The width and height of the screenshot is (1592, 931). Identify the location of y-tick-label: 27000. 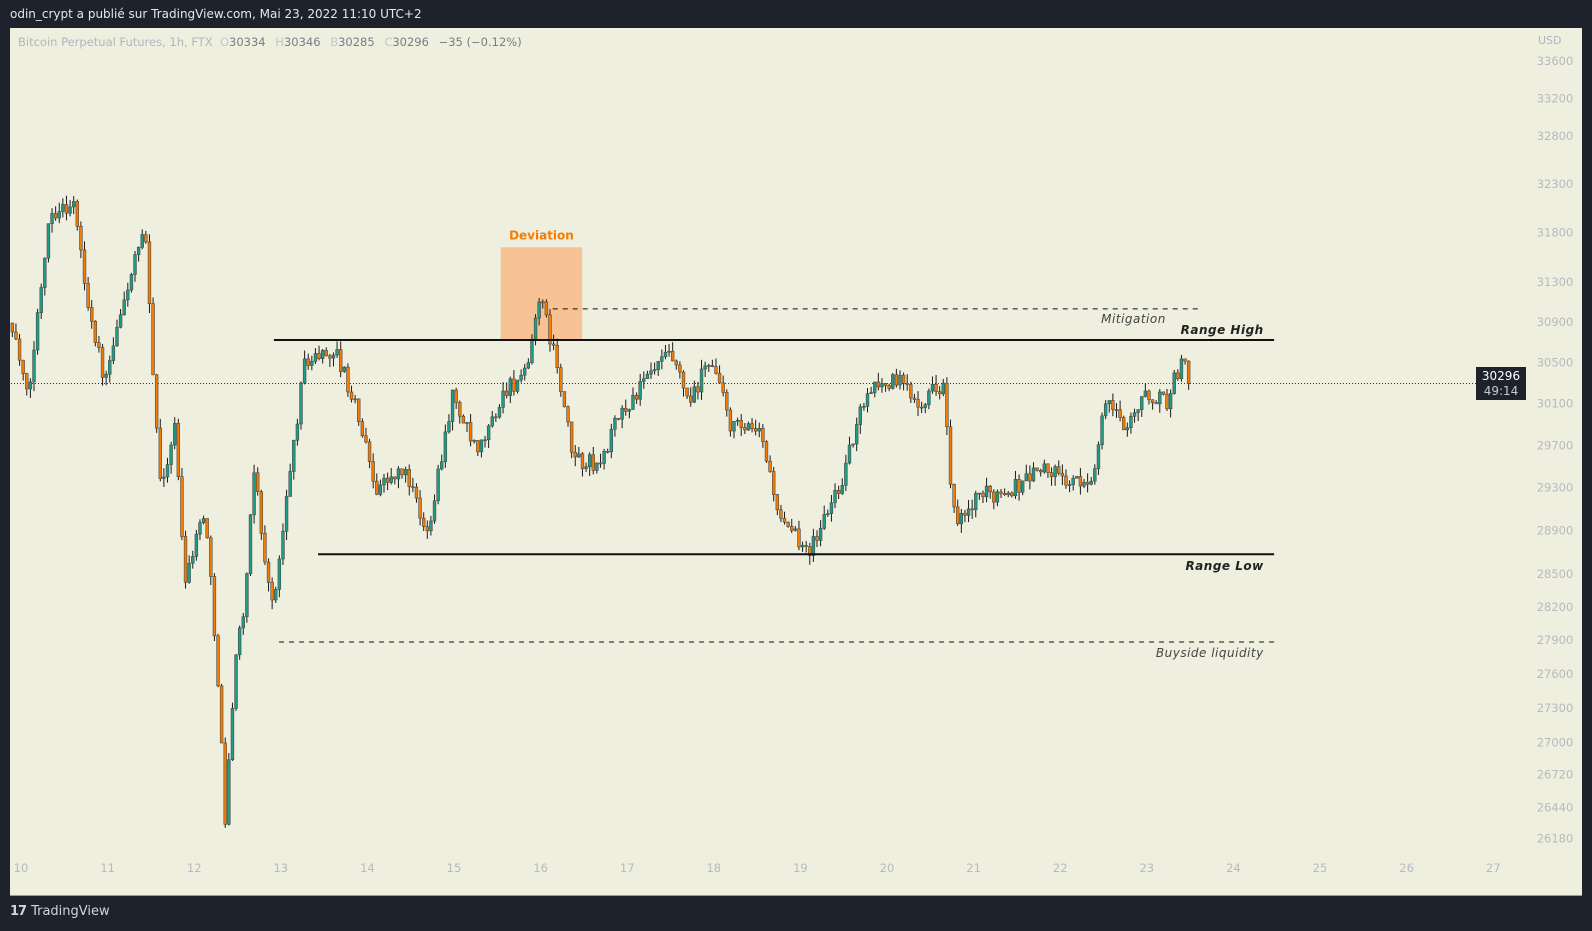
(1555, 742).